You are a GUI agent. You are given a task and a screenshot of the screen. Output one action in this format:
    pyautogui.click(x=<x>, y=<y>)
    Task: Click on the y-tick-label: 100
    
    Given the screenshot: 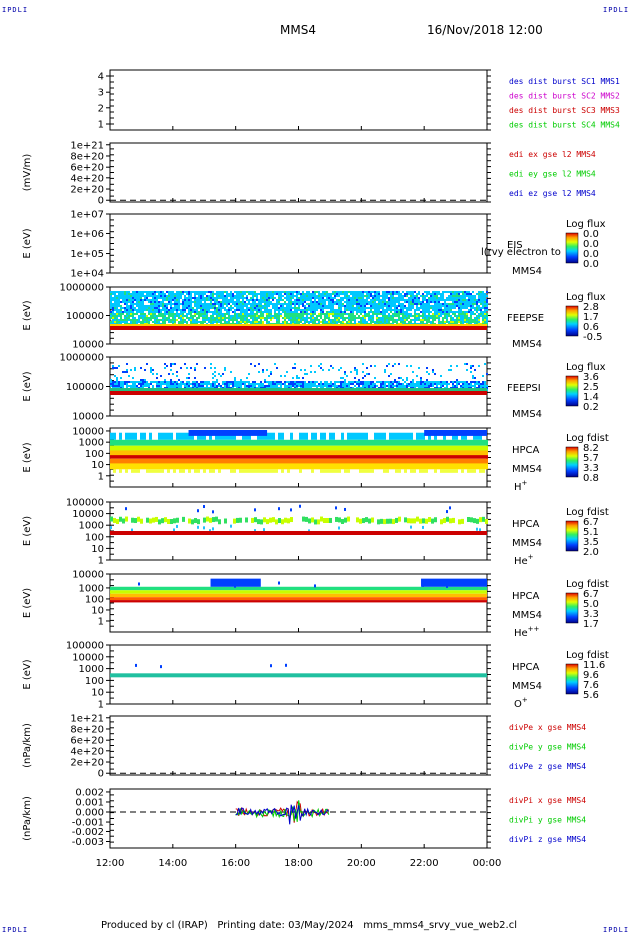 What is the action you would take?
    pyautogui.click(x=94, y=454)
    